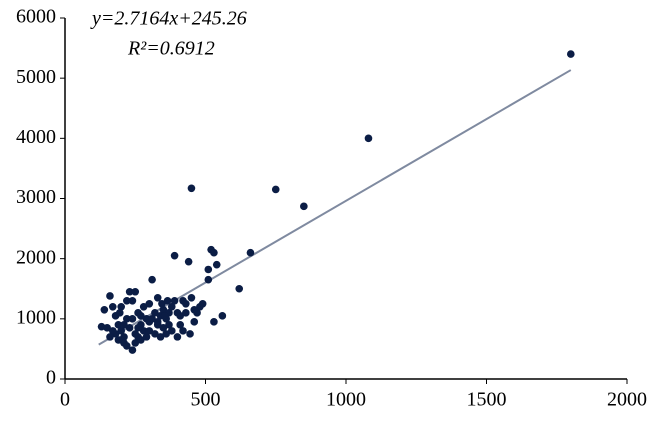 The height and width of the screenshot is (434, 650). I want to click on r-squared: R²=0.6912, so click(171, 49).